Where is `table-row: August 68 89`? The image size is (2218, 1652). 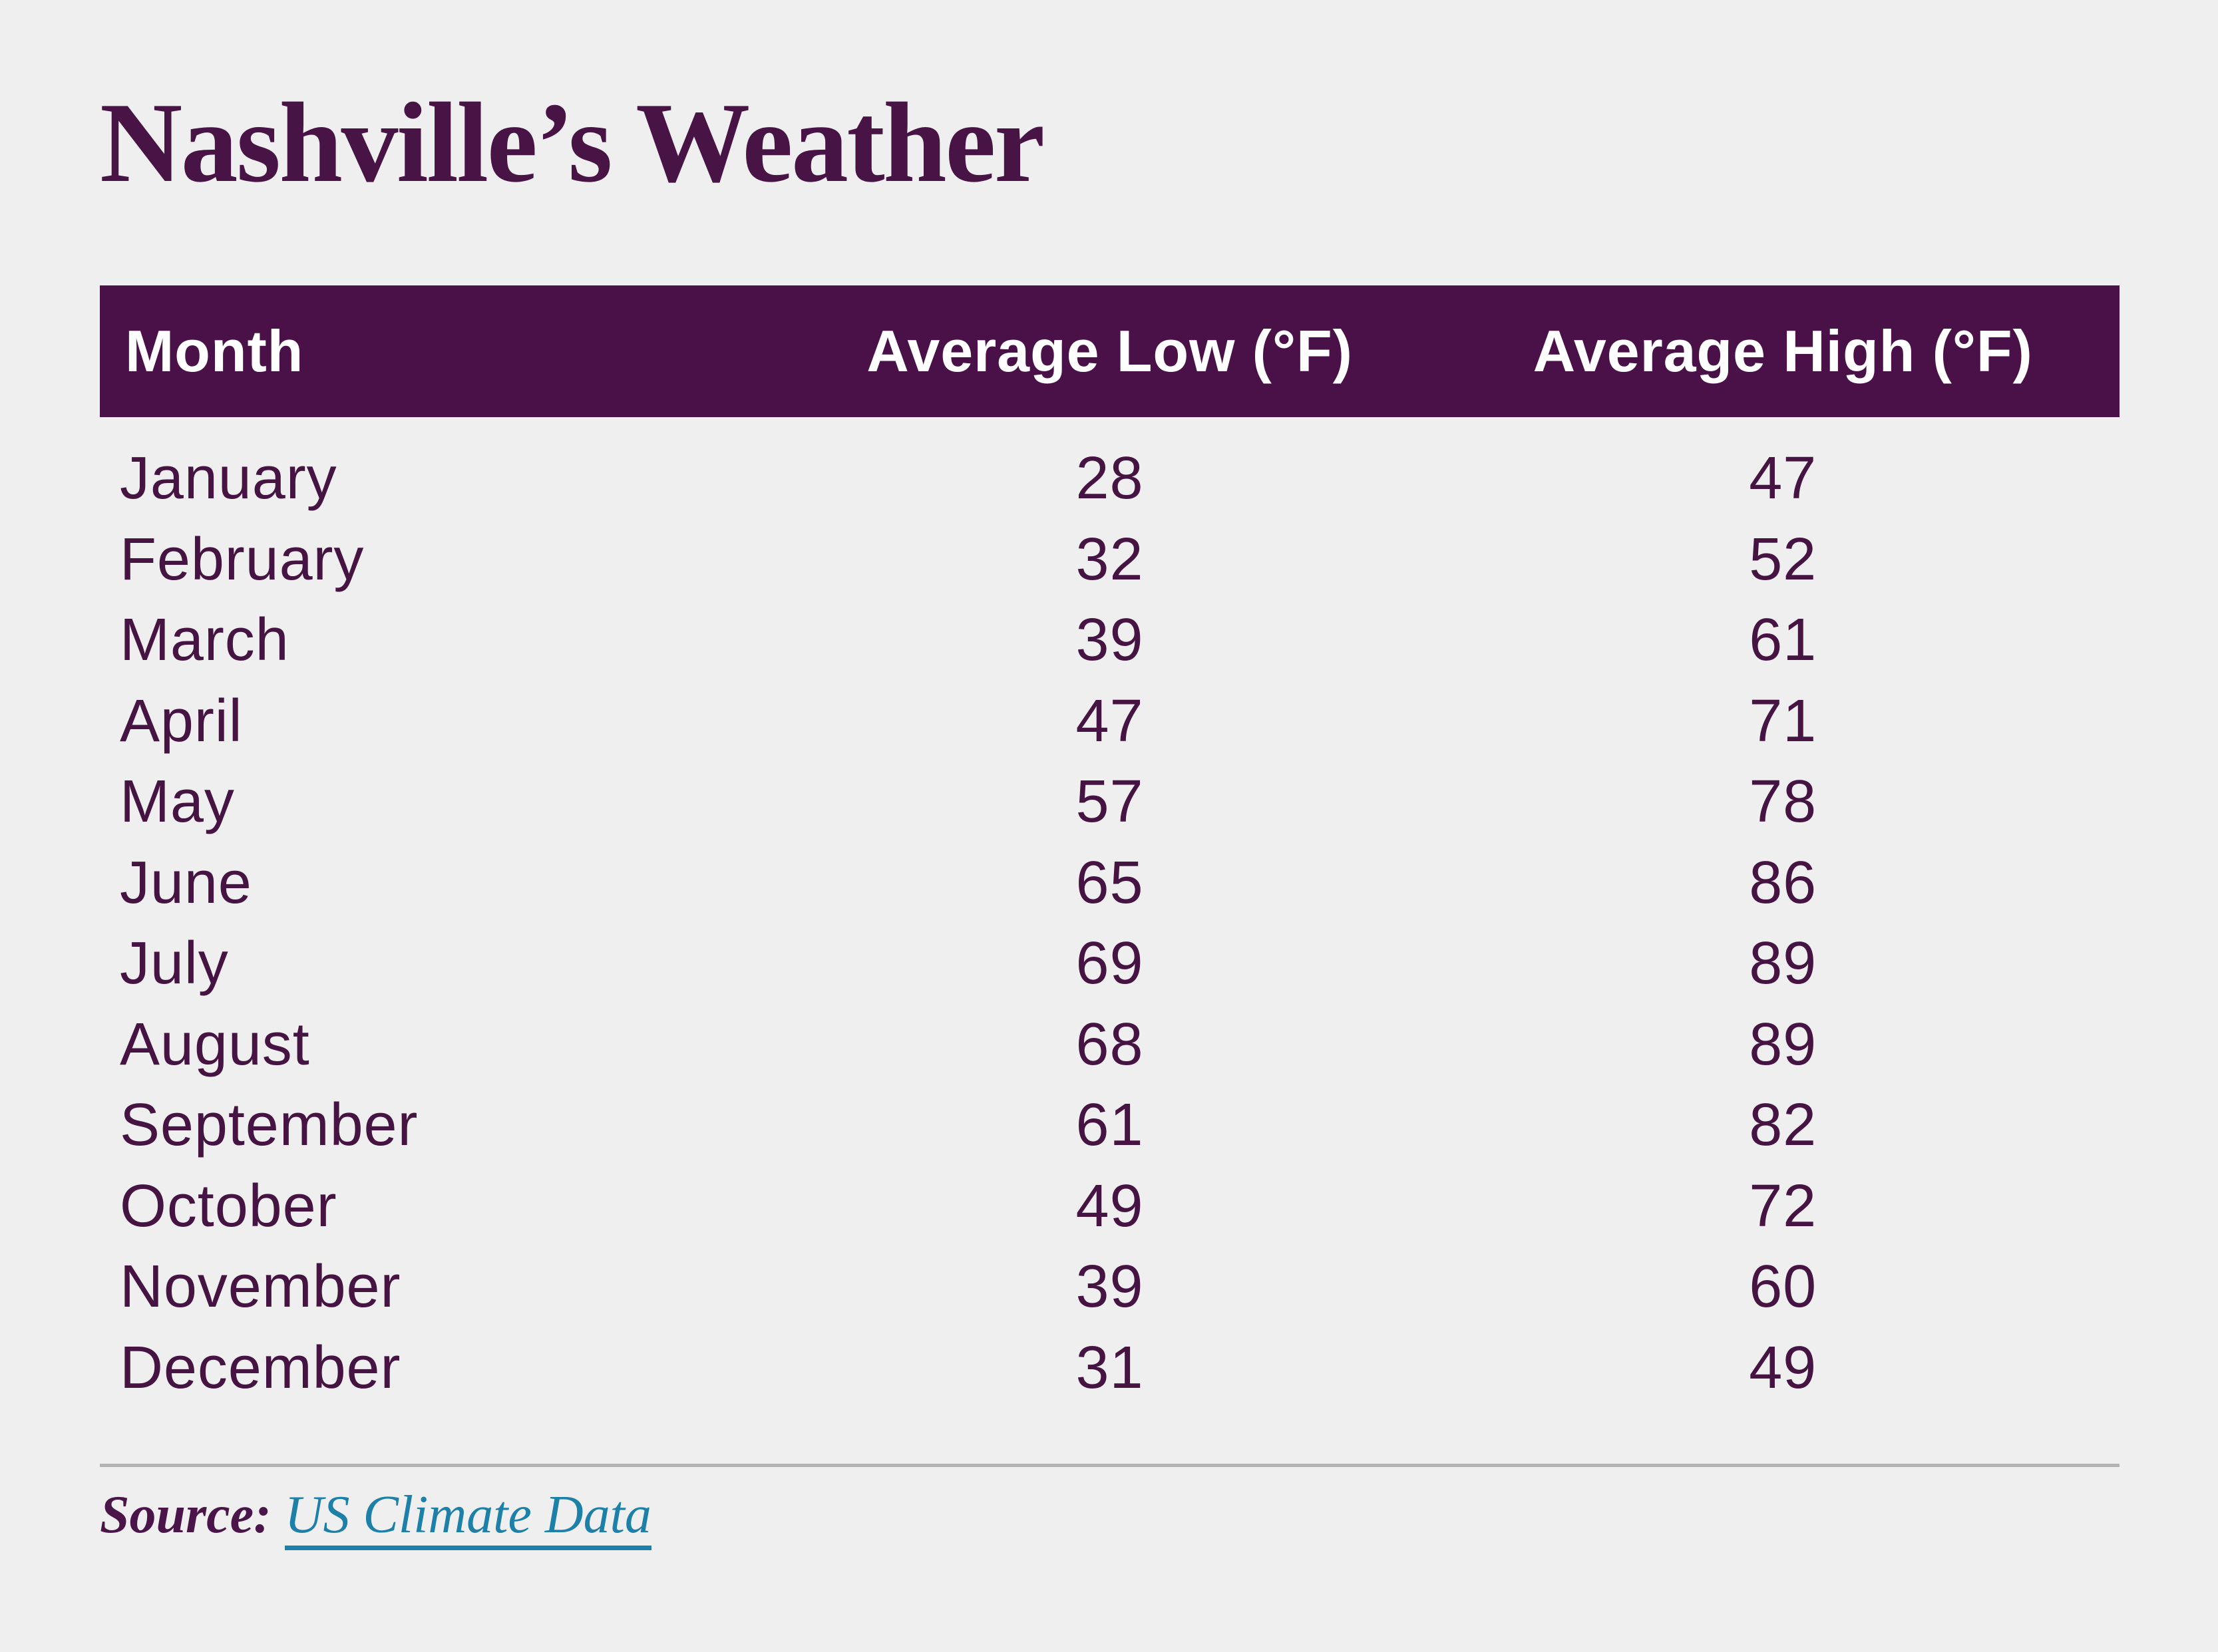
table-row: August 68 89 is located at coordinates (1110, 1046).